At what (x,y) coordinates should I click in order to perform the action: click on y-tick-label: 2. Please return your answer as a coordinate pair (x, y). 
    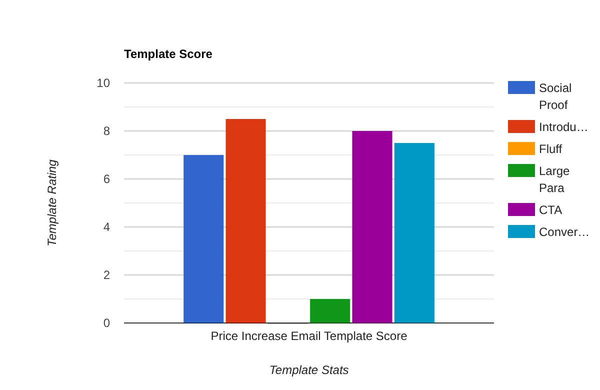
    Looking at the image, I should click on (106, 275).